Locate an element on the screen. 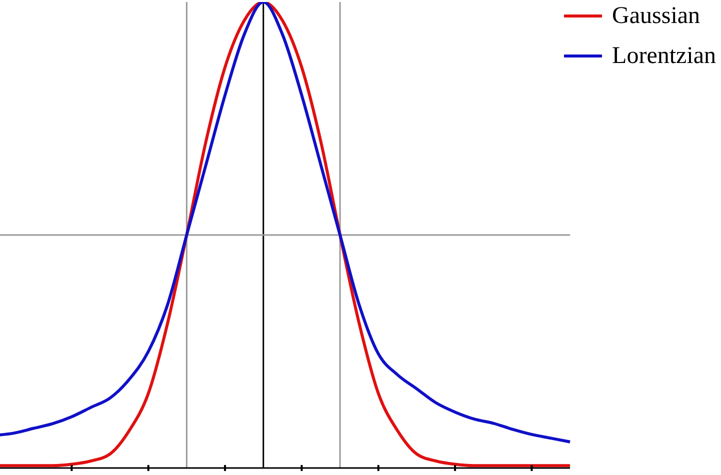  legend-label: Lorentzian is located at coordinates (664, 56).